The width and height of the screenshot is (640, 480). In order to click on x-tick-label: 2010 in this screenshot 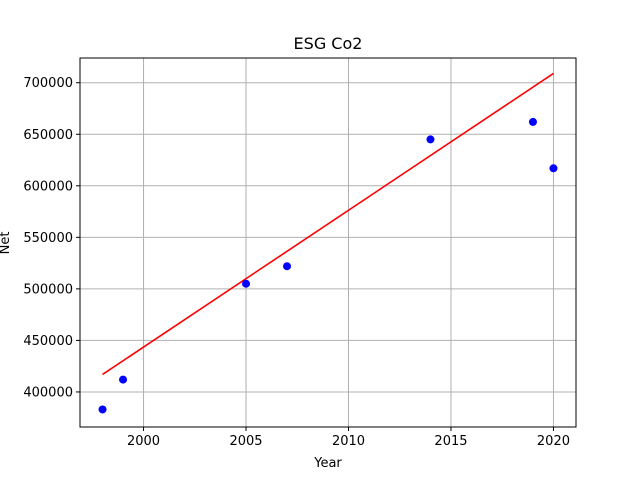, I will do `click(348, 441)`.